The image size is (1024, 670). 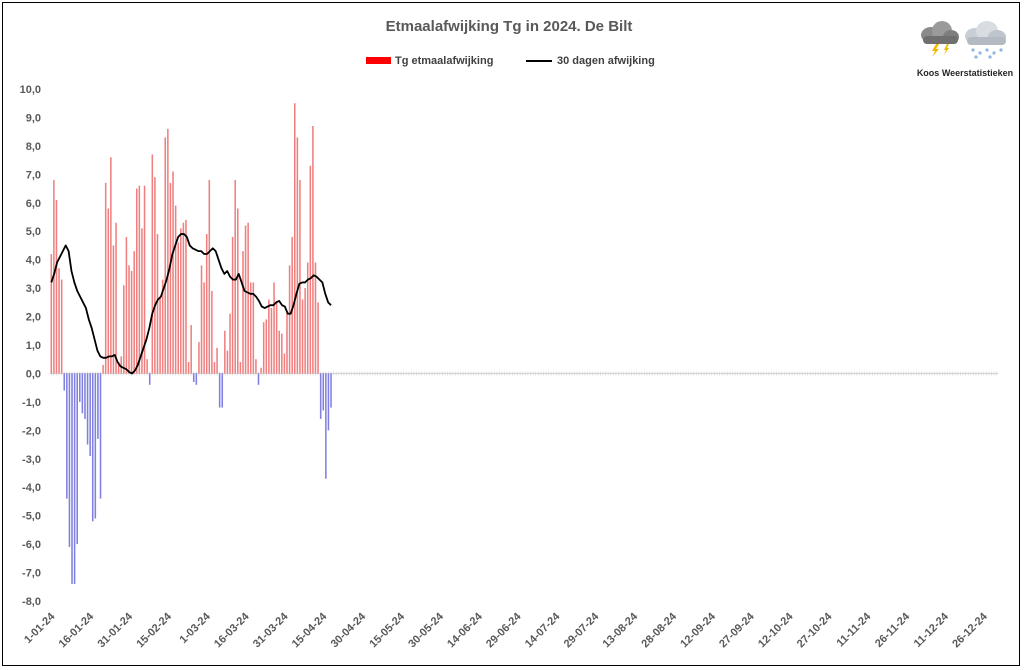 I want to click on x-tick-label: 27-10-24, so click(x=815, y=630).